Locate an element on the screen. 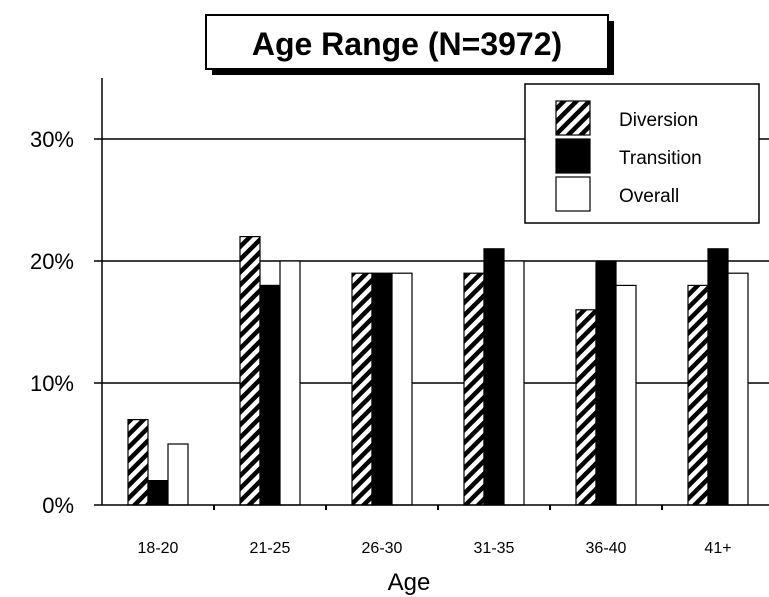 Image resolution: width=769 pixels, height=597 pixels. x-tick-label: 36-40 is located at coordinates (606, 548).